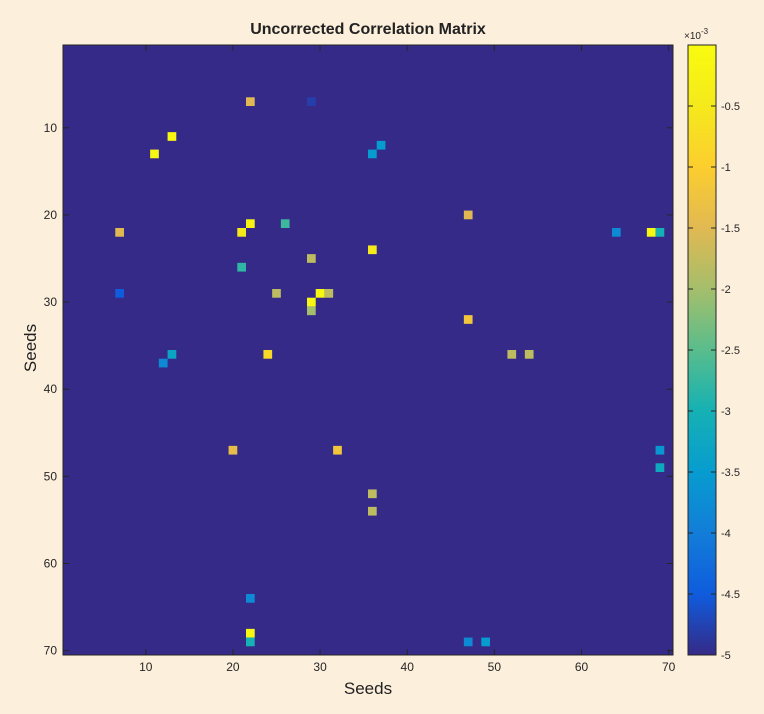  What do you see at coordinates (51, 128) in the screenshot?
I see `y-tick-label: 10` at bounding box center [51, 128].